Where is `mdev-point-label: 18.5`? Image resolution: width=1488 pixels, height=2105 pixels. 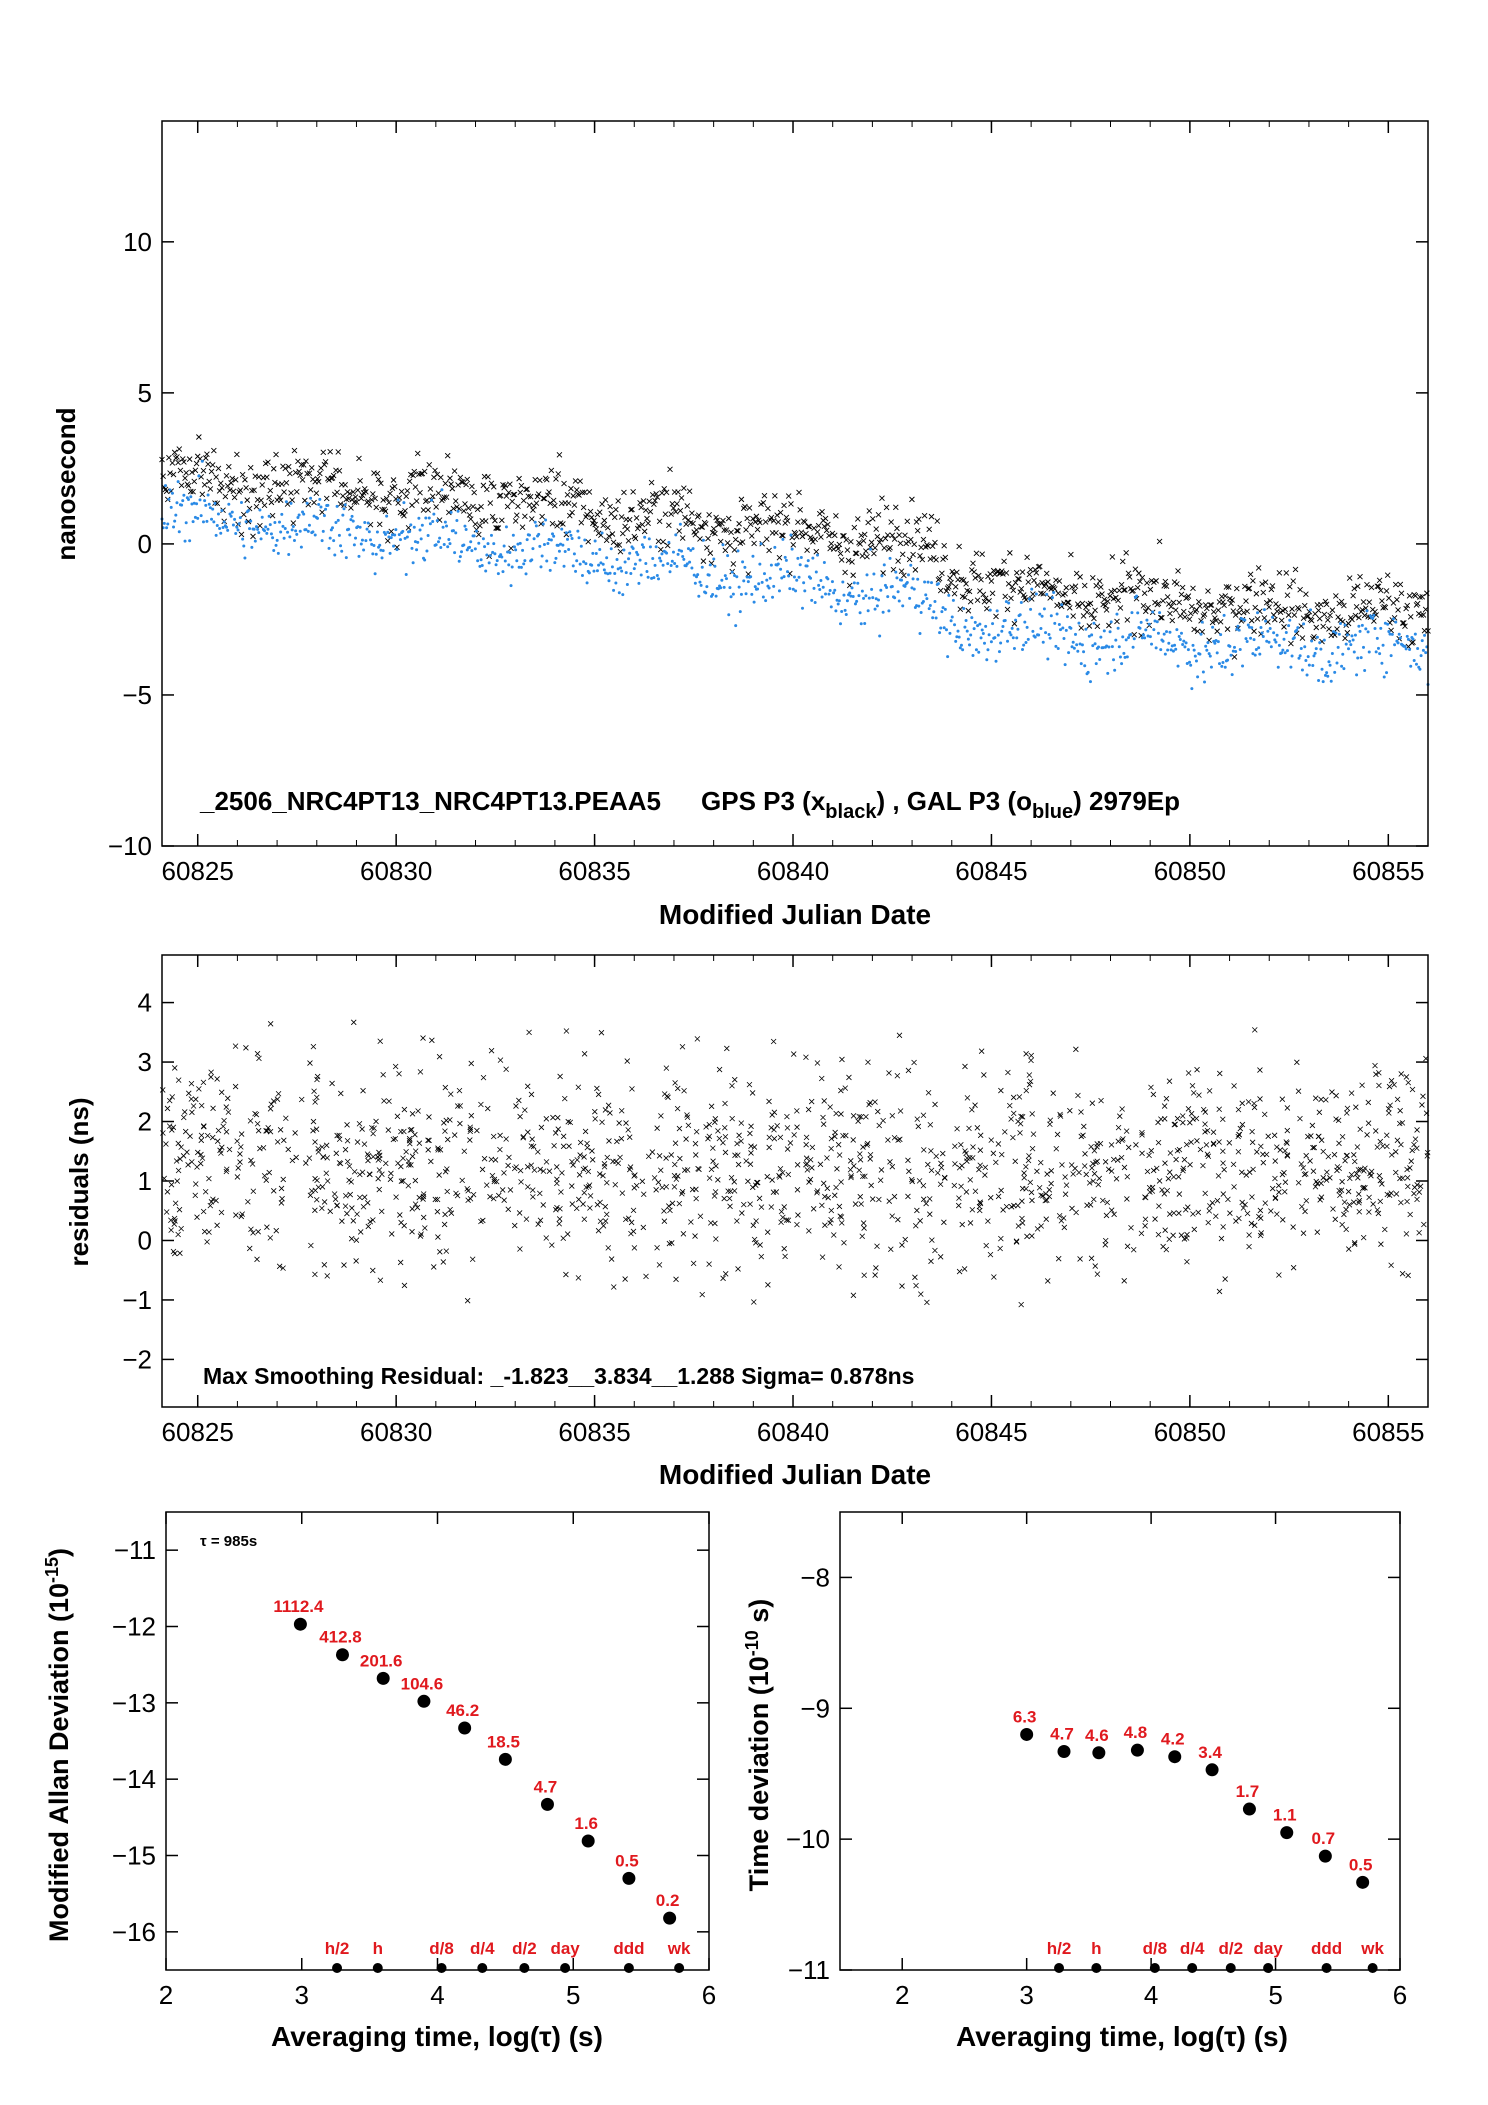 mdev-point-label: 18.5 is located at coordinates (503, 1741).